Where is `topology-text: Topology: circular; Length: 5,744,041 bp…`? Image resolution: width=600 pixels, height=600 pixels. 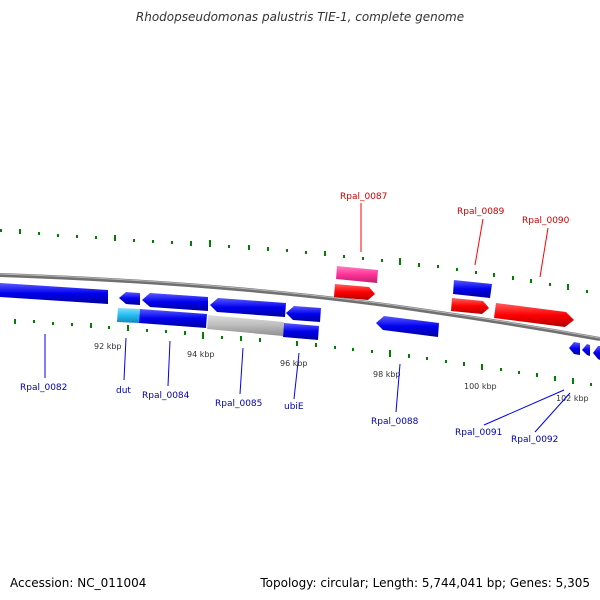
topology-text: Topology: circular; Length: 5,744,041 bp… is located at coordinates (425, 583).